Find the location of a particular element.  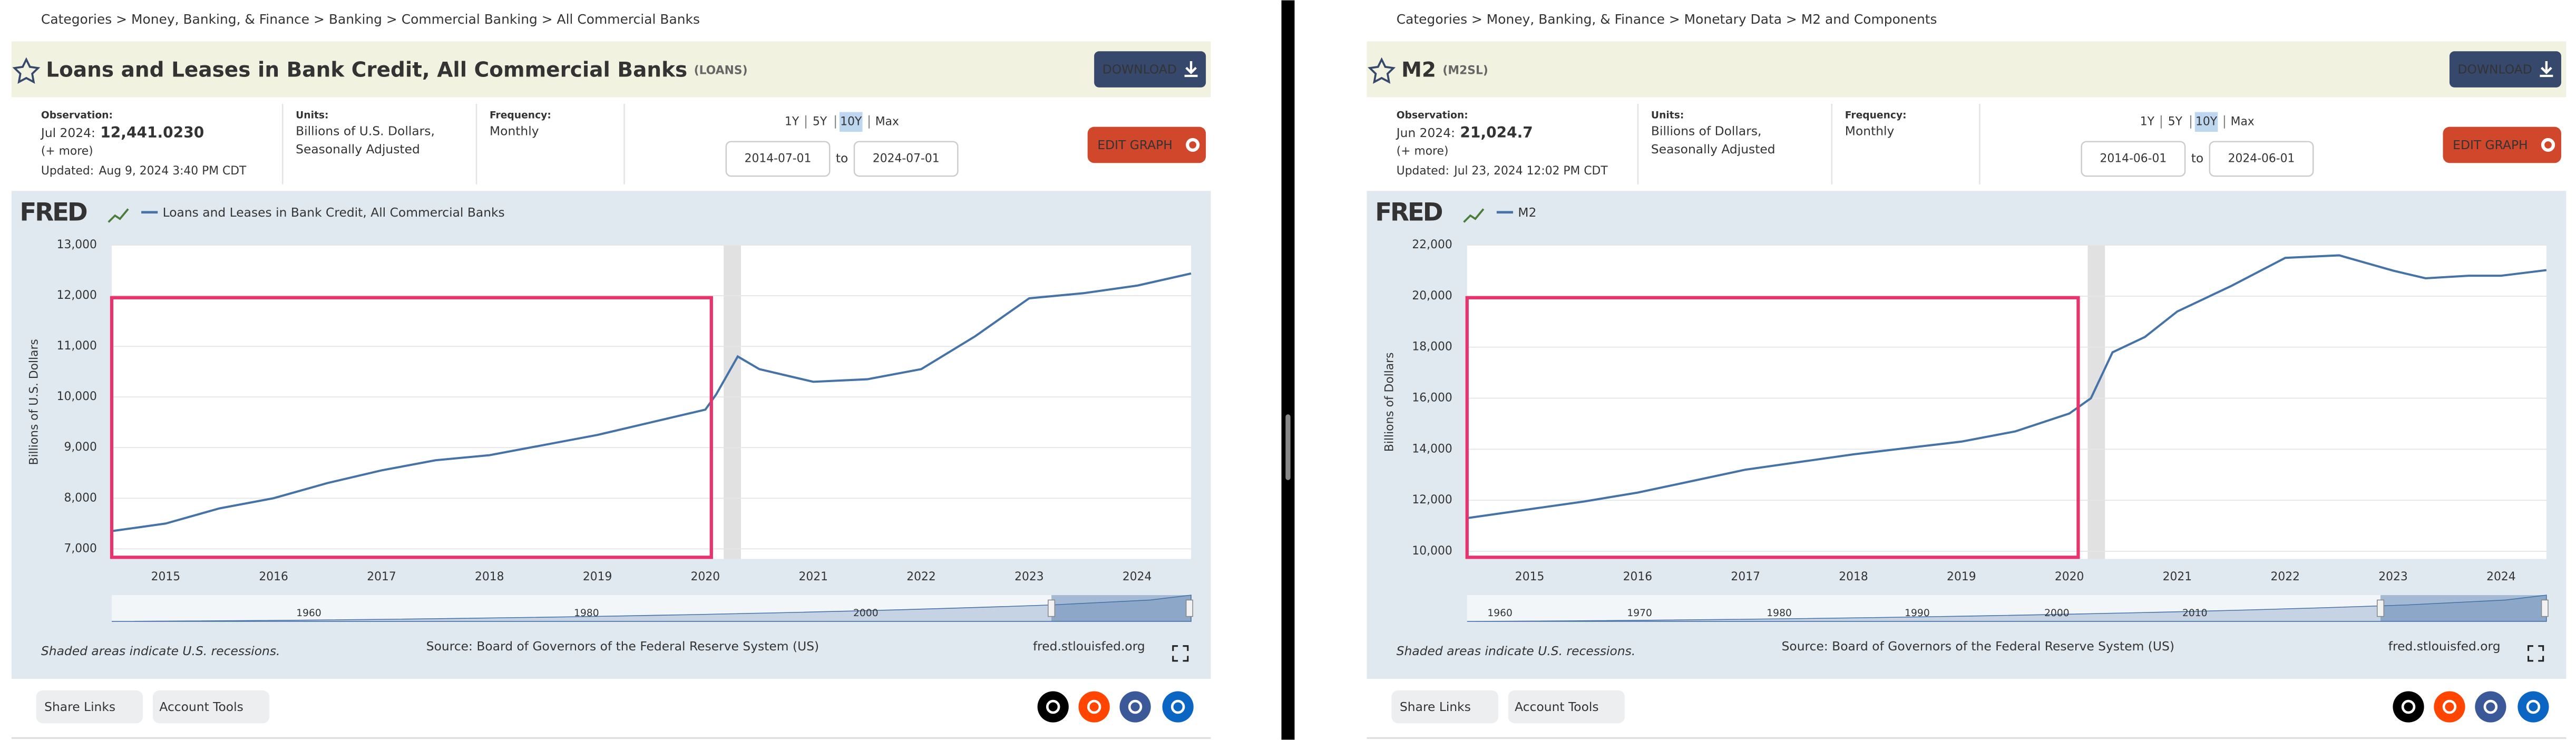

split-divider is located at coordinates (1288, 370).